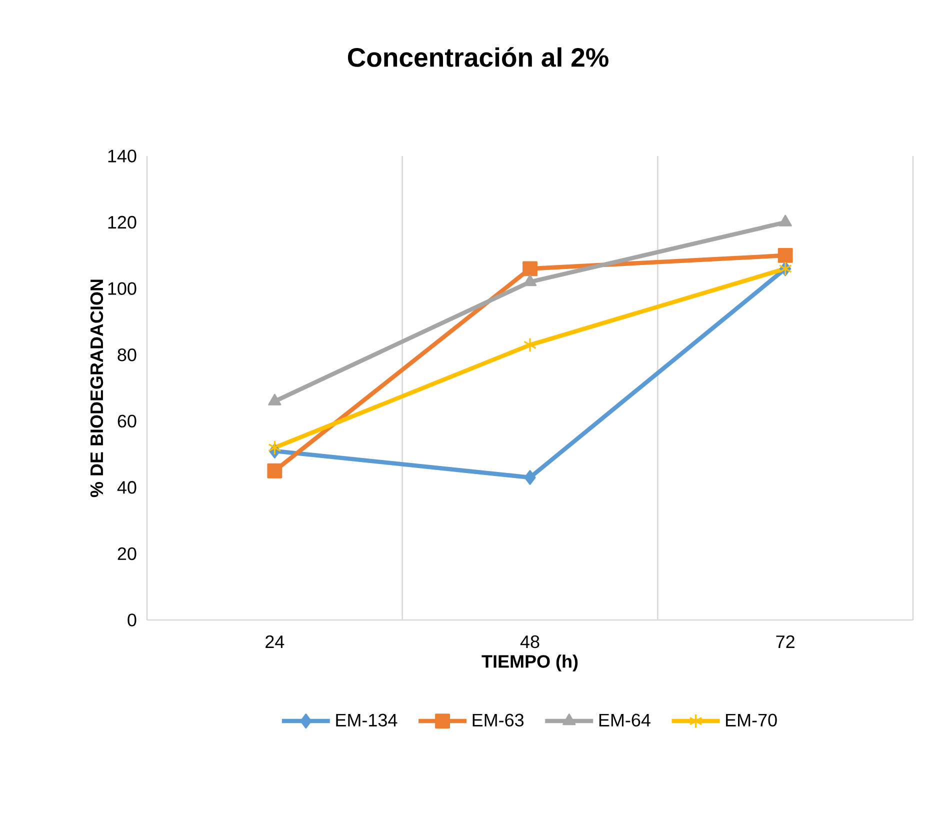 The width and height of the screenshot is (932, 814). What do you see at coordinates (127, 553) in the screenshot?
I see `y-tick-label: 20` at bounding box center [127, 553].